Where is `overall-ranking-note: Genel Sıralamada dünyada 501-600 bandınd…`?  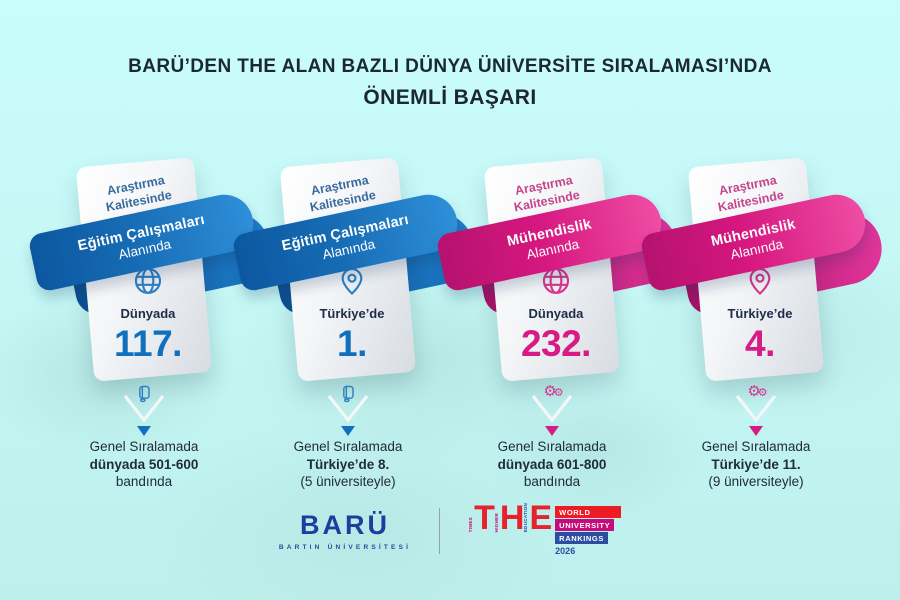 overall-ranking-note: Genel Sıralamada dünyada 501-600 bandınd… is located at coordinates (144, 464).